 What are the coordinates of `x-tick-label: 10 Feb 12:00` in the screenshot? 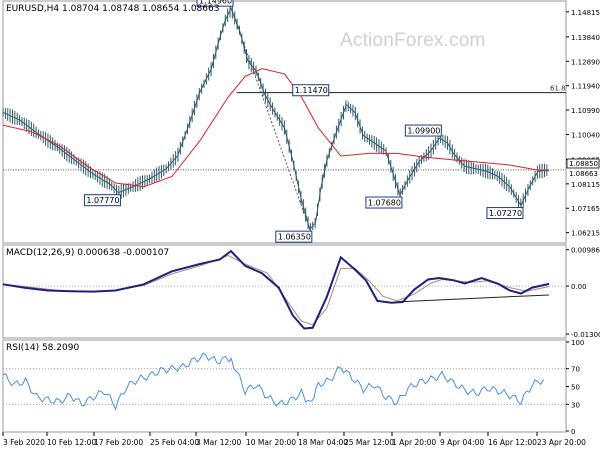 It's located at (71, 442).